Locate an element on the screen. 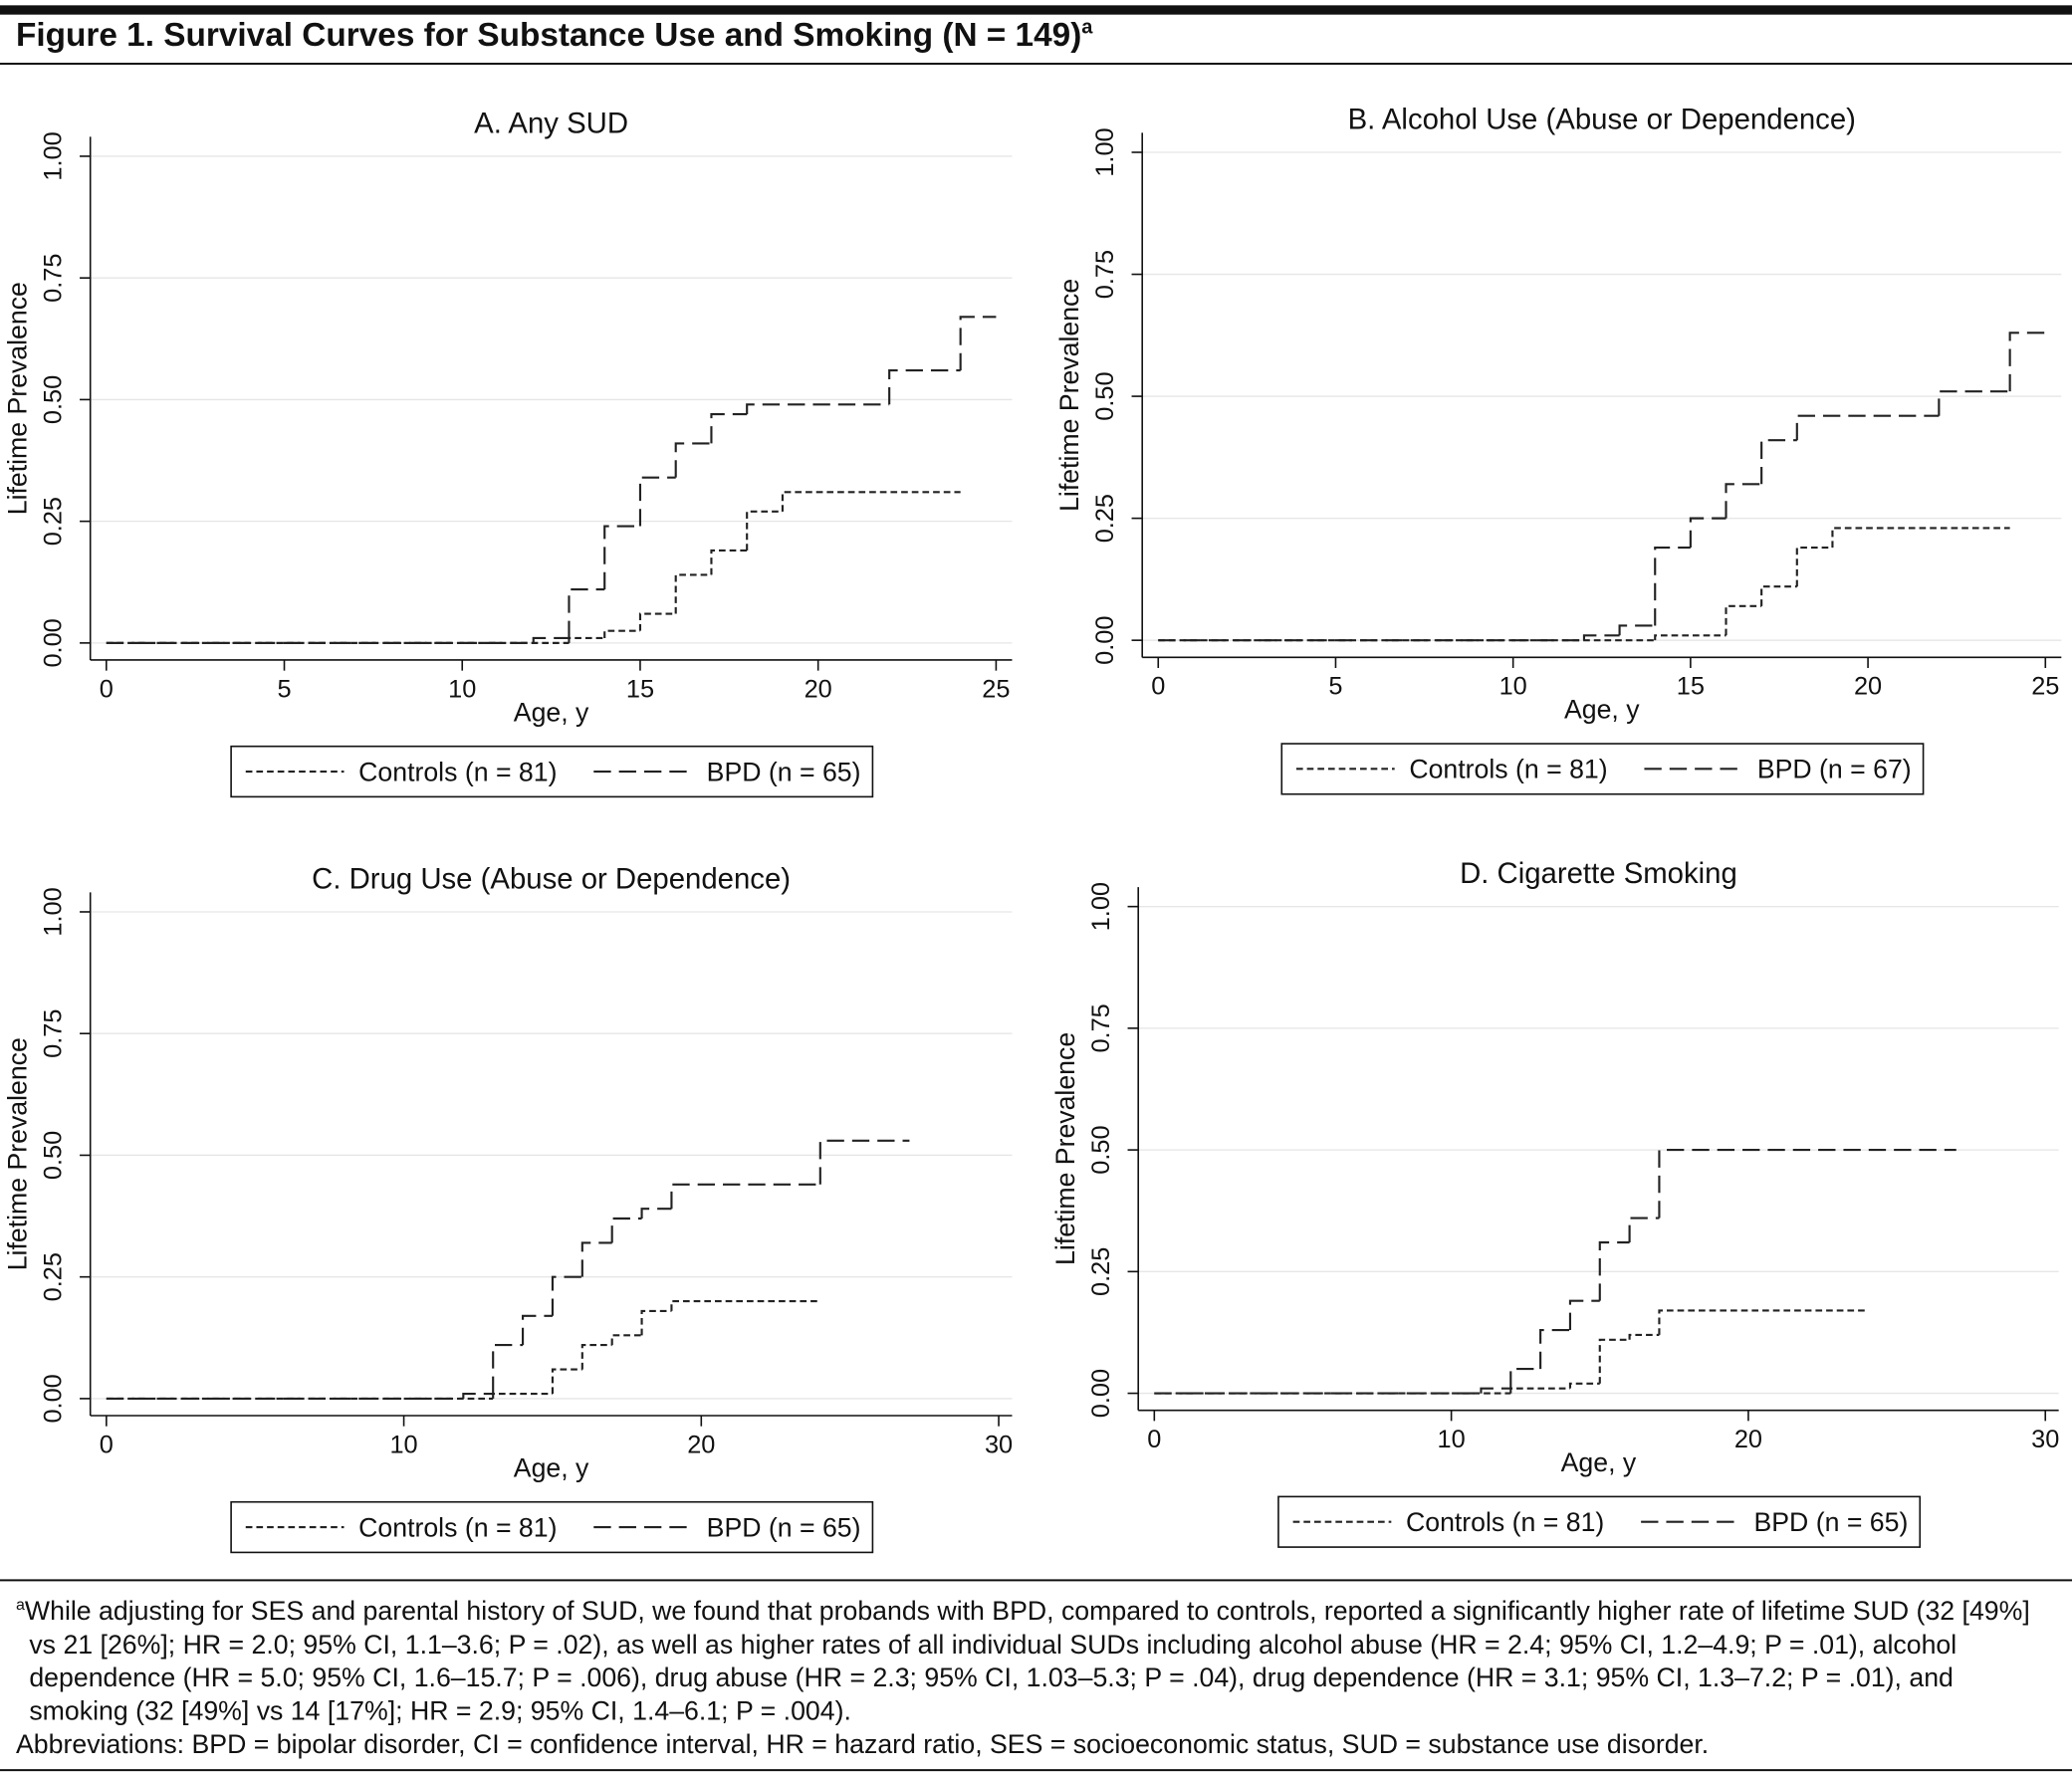 Image resolution: width=2072 pixels, height=1775 pixels. x-tick-label: 15 is located at coordinates (640, 689).